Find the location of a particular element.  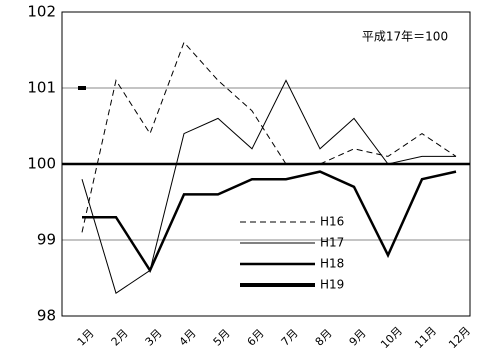

x-tick-label: 4月 is located at coordinates (188, 338).